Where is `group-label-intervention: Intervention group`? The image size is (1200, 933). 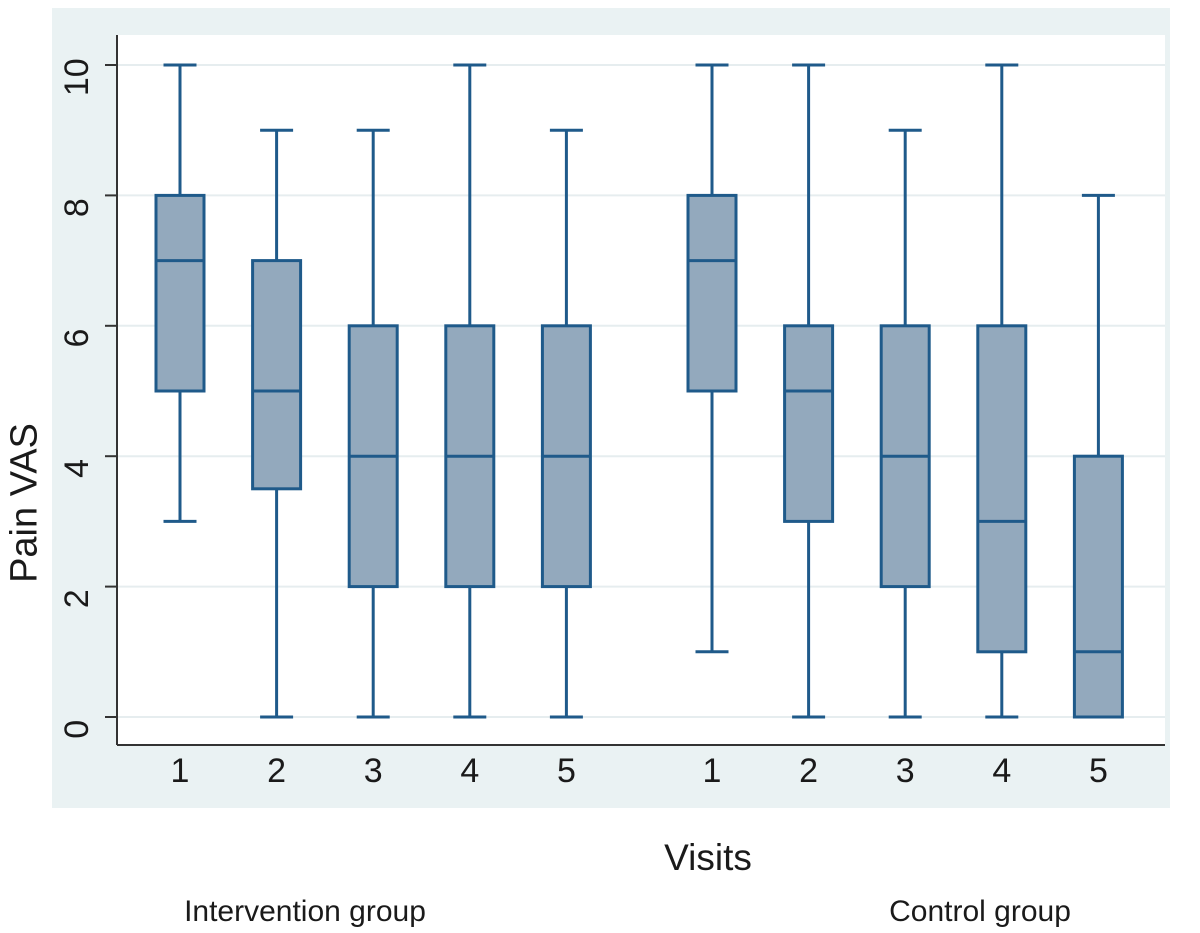
group-label-intervention: Intervention group is located at coordinates (305, 911).